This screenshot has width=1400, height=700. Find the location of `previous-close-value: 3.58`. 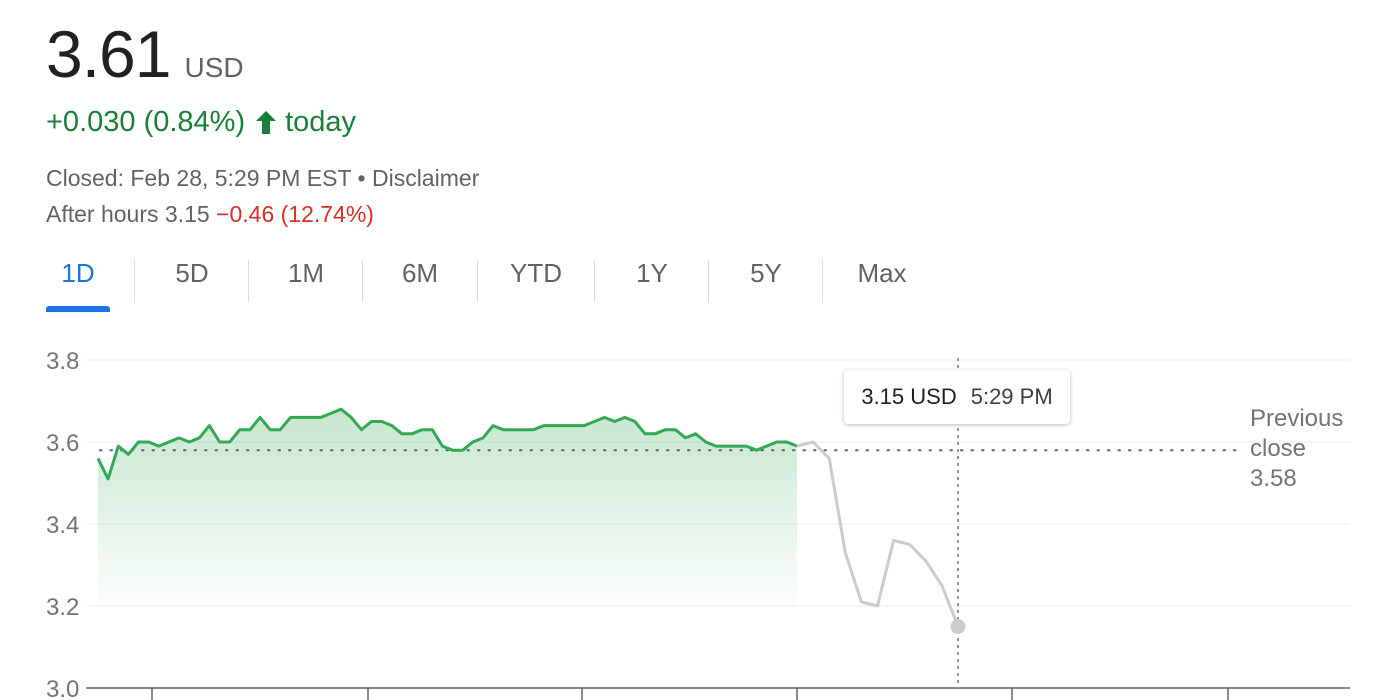

previous-close-value: 3.58 is located at coordinates (1273, 478).